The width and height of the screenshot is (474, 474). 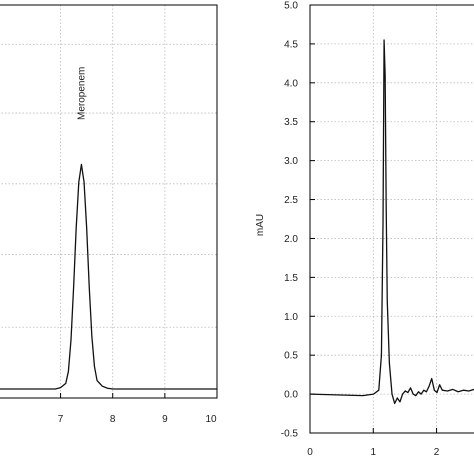 What do you see at coordinates (291, 83) in the screenshot?
I see `right-y-tick-label: 4.0` at bounding box center [291, 83].